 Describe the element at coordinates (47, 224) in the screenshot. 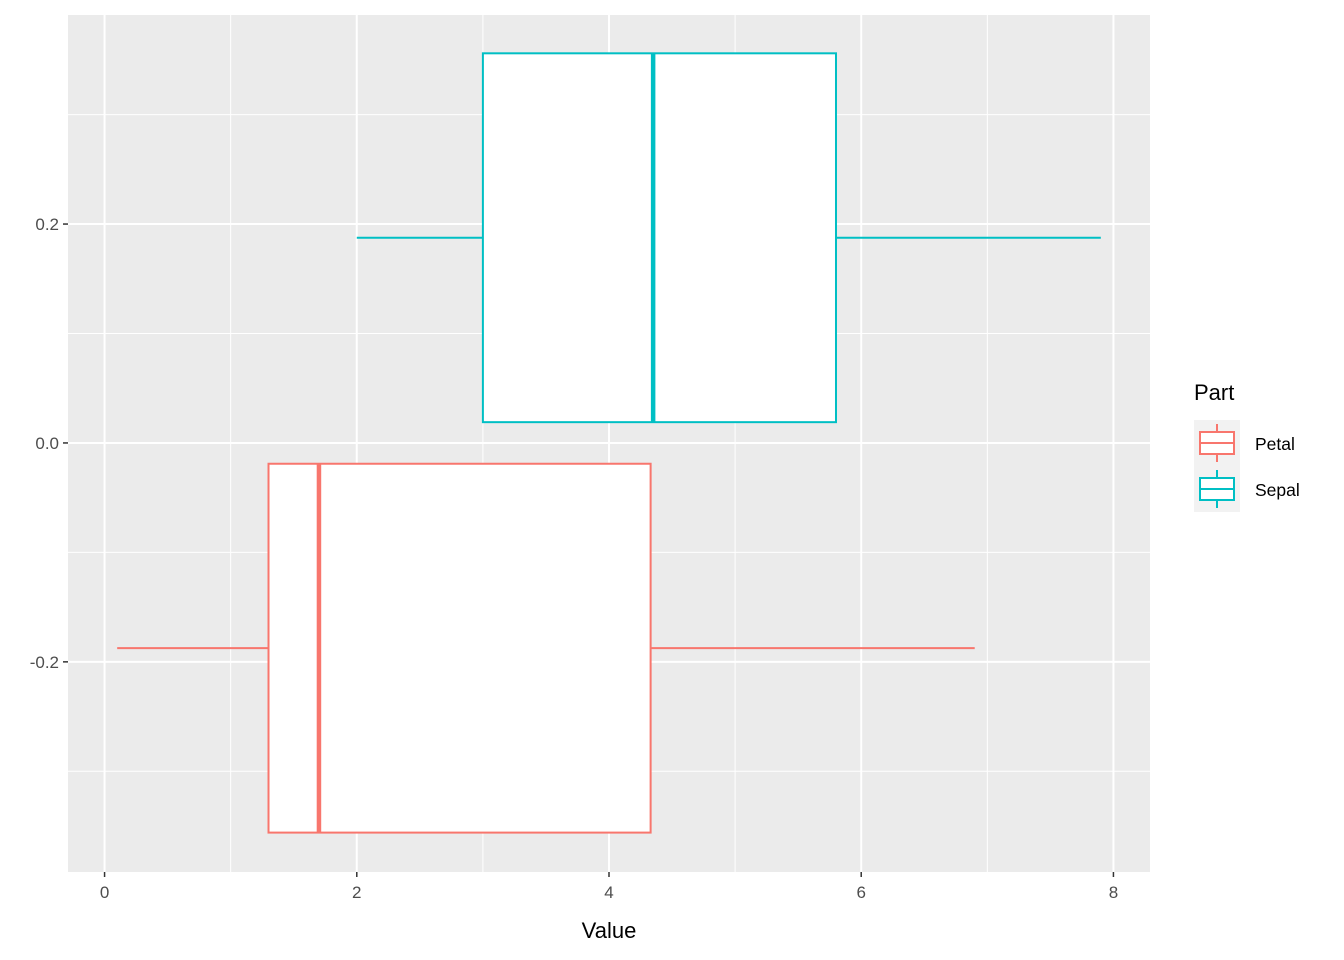

I see `y-tick-label: 0.2` at that location.